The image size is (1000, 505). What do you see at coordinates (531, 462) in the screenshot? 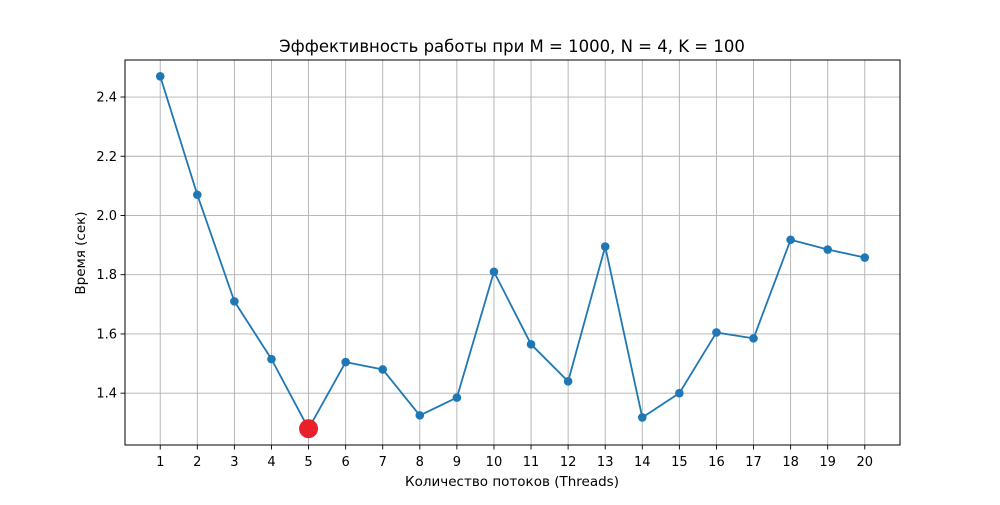
I see `x-tick-label: 11` at bounding box center [531, 462].